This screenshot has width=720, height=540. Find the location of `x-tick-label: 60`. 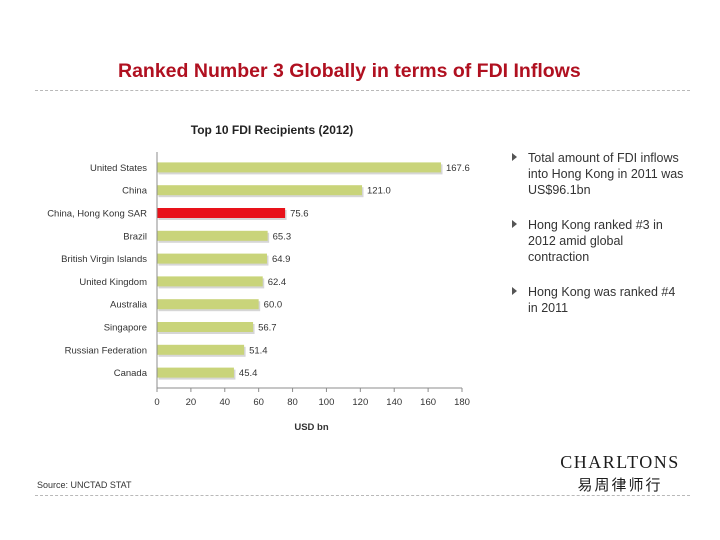

x-tick-label: 60 is located at coordinates (258, 402).